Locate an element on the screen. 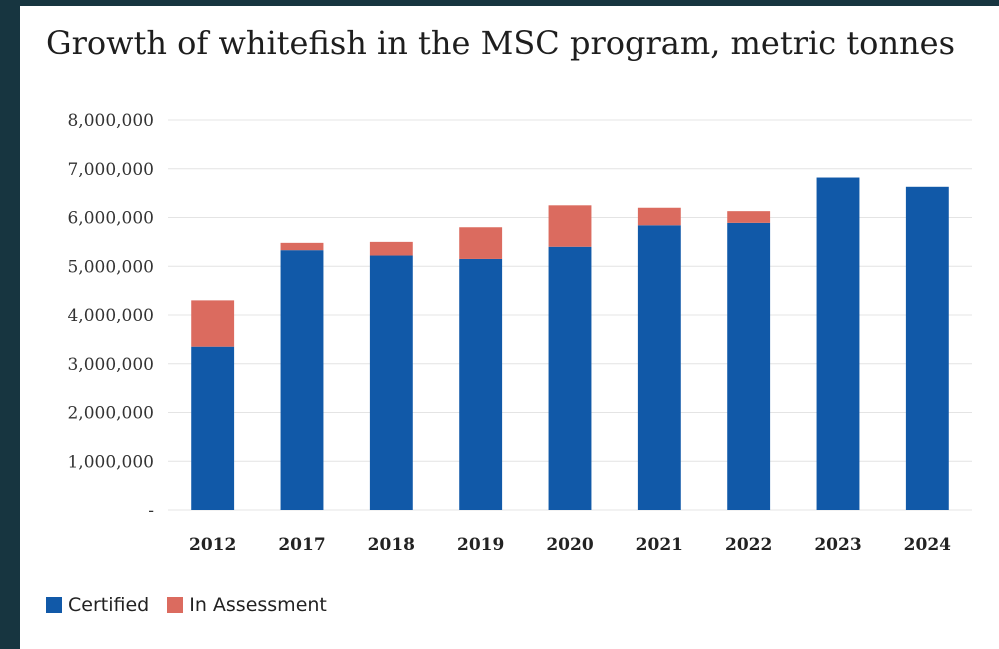  y-tick-label: 8,000,000 is located at coordinates (110, 121).